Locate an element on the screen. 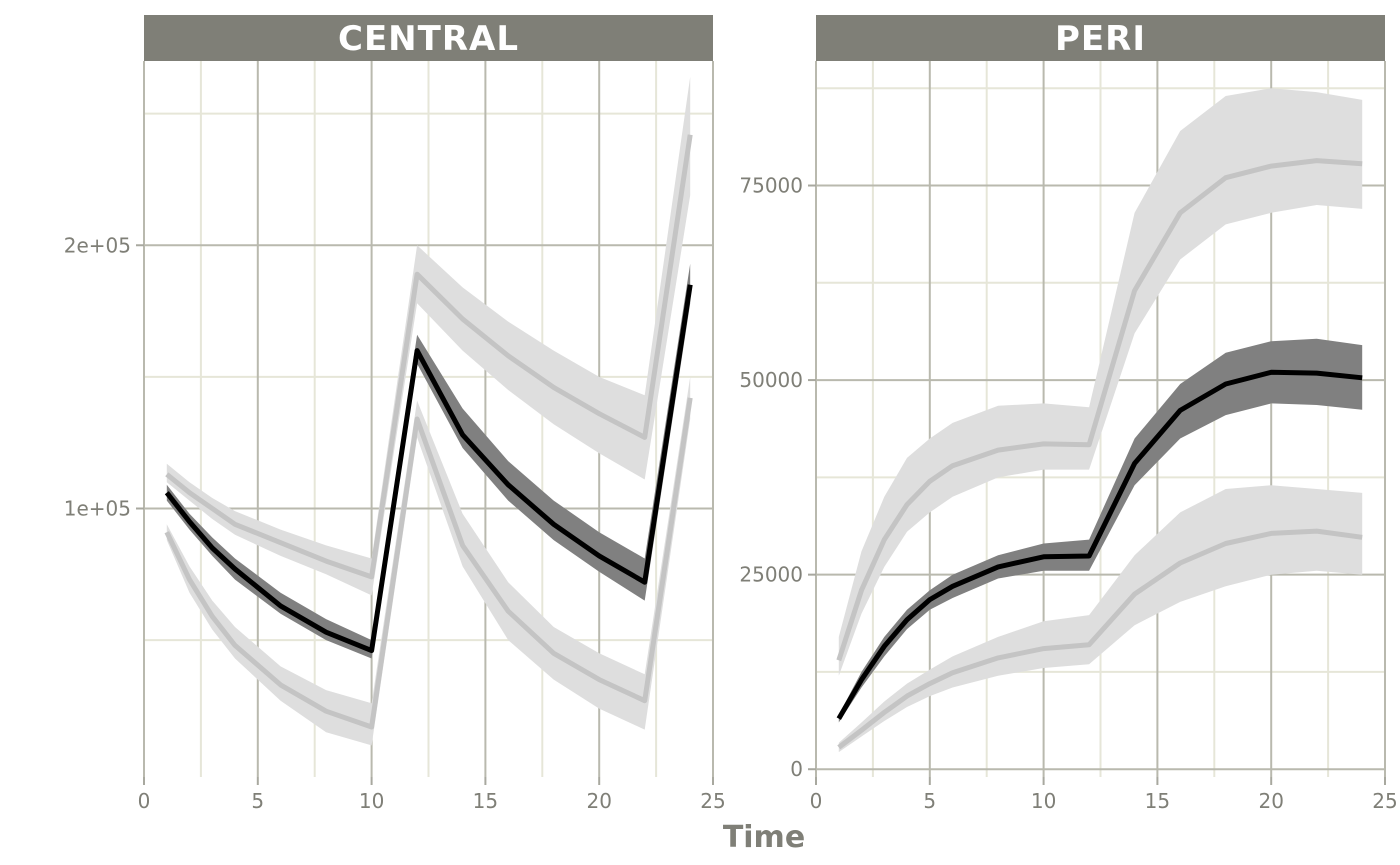  x-tick-label-peri-1: 5 is located at coordinates (929, 801).